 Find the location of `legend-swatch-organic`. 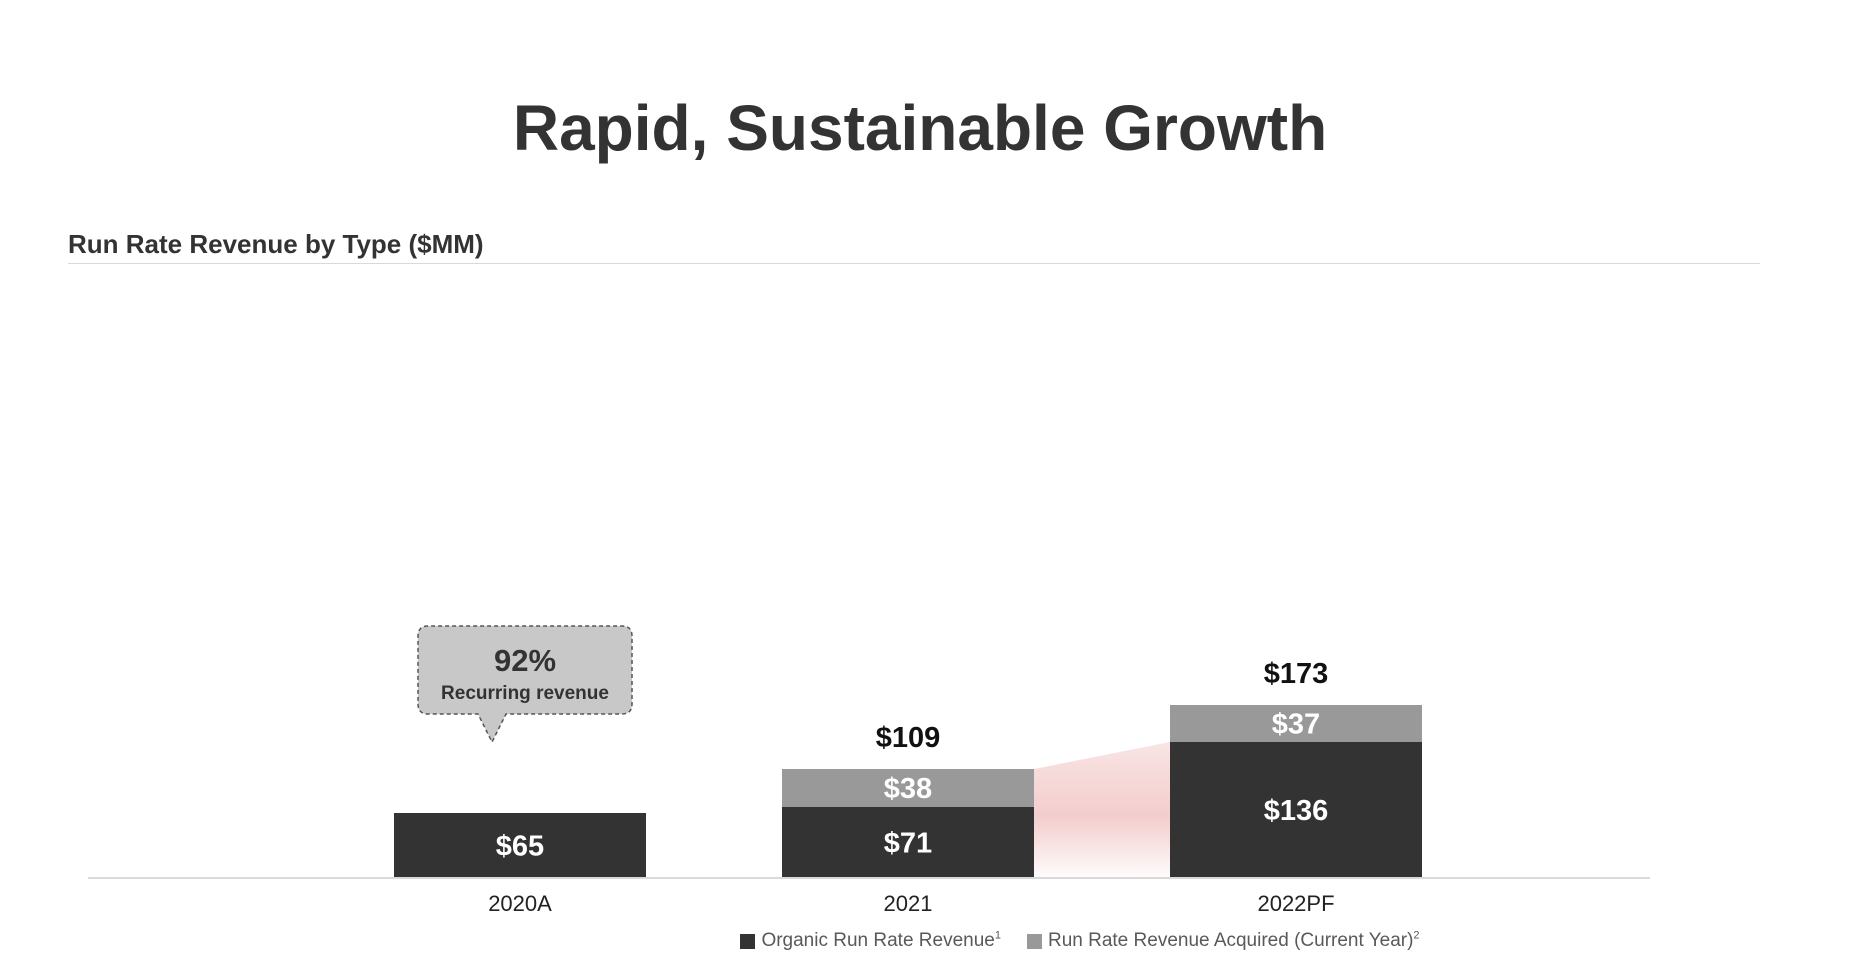

legend-swatch-organic is located at coordinates (748, 941).